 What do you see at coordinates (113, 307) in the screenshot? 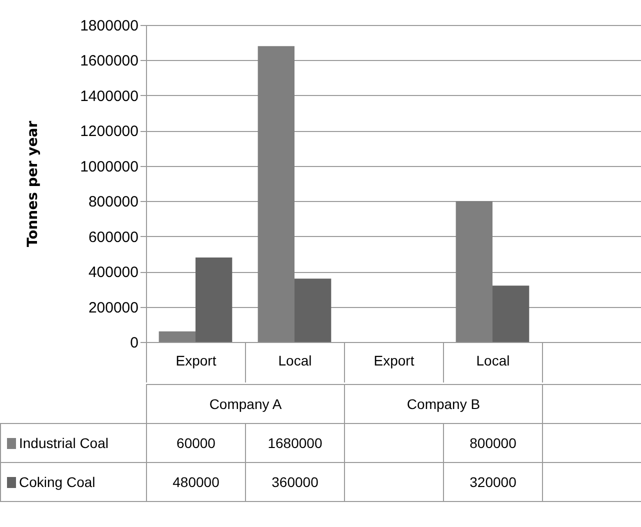
I see `y-tick-label: 200000` at bounding box center [113, 307].